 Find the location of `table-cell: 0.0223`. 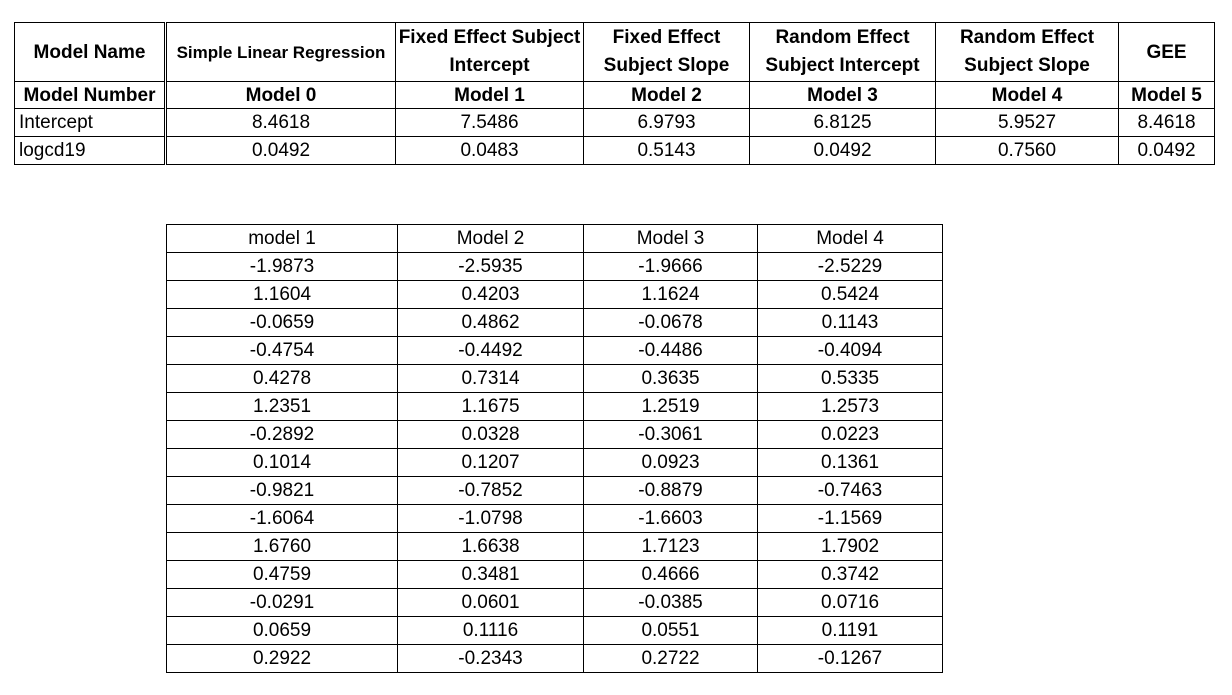

table-cell: 0.0223 is located at coordinates (850, 434).